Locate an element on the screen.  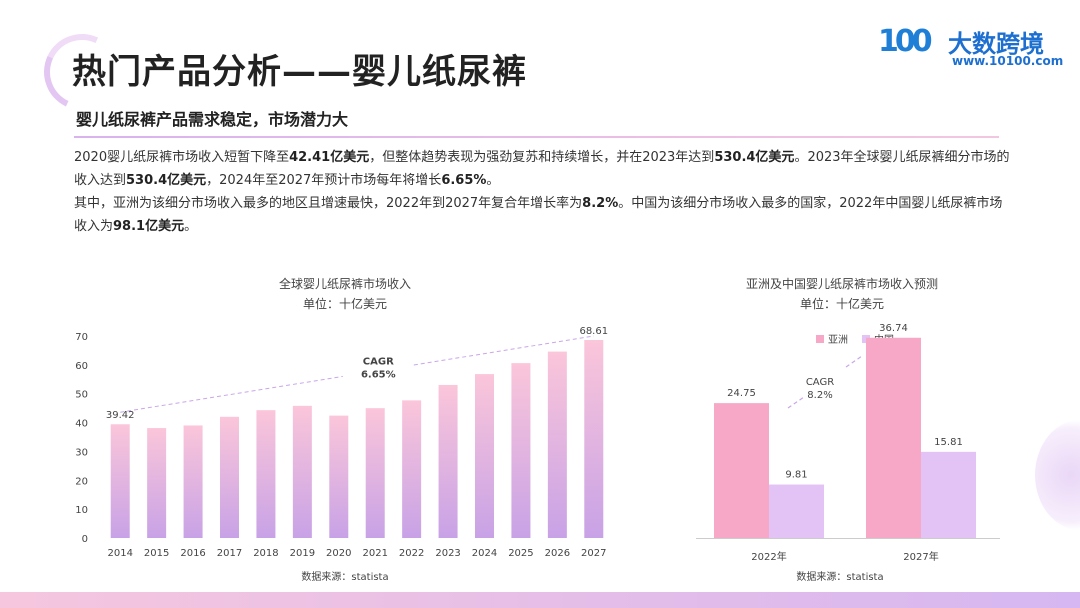
highlight-text: 98.1亿美元 is located at coordinates (149, 226).